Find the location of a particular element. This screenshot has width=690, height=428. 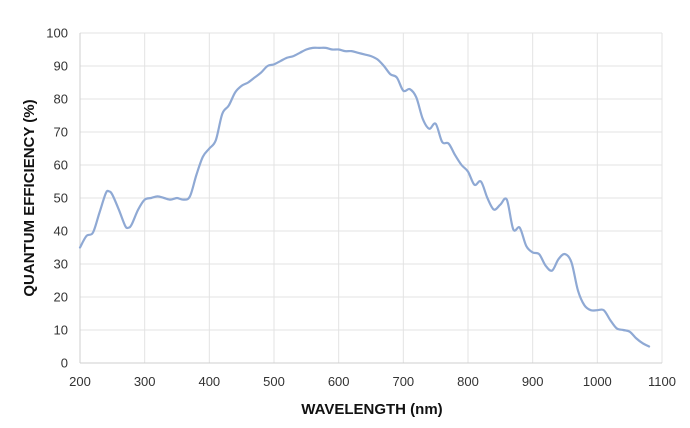

x-tick-label: 900 is located at coordinates (533, 381).